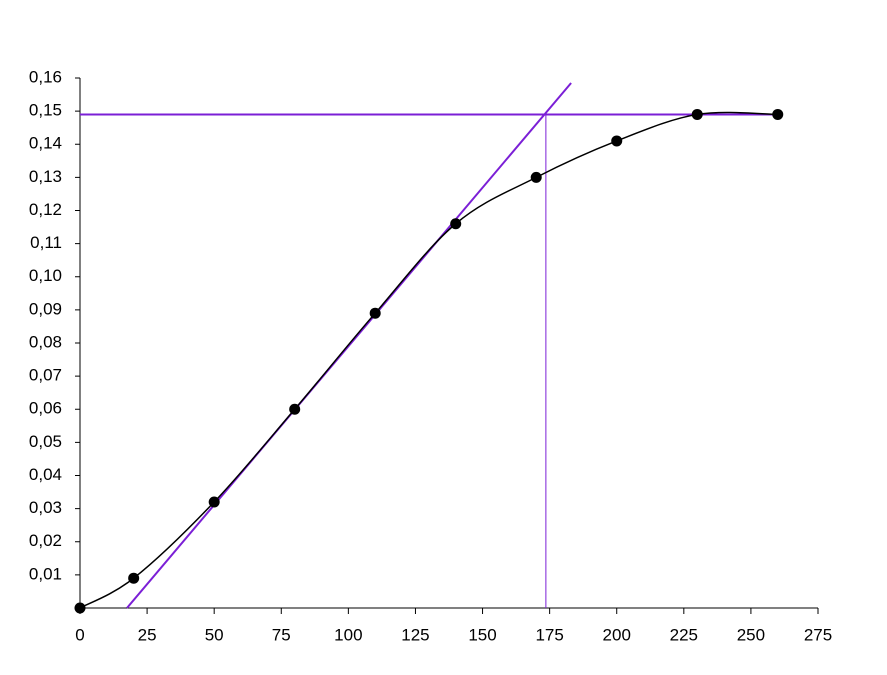 Image resolution: width=887 pixels, height=675 pixels. I want to click on y-tick-label: 0,12, so click(45, 209).